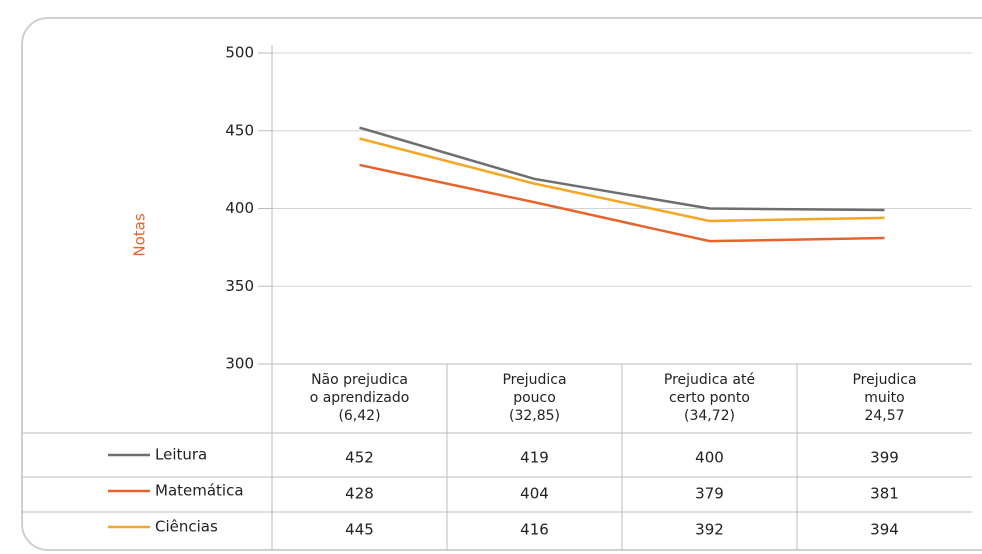 Image resolution: width=982 pixels, height=554 pixels. I want to click on table-value: 399, so click(884, 458).